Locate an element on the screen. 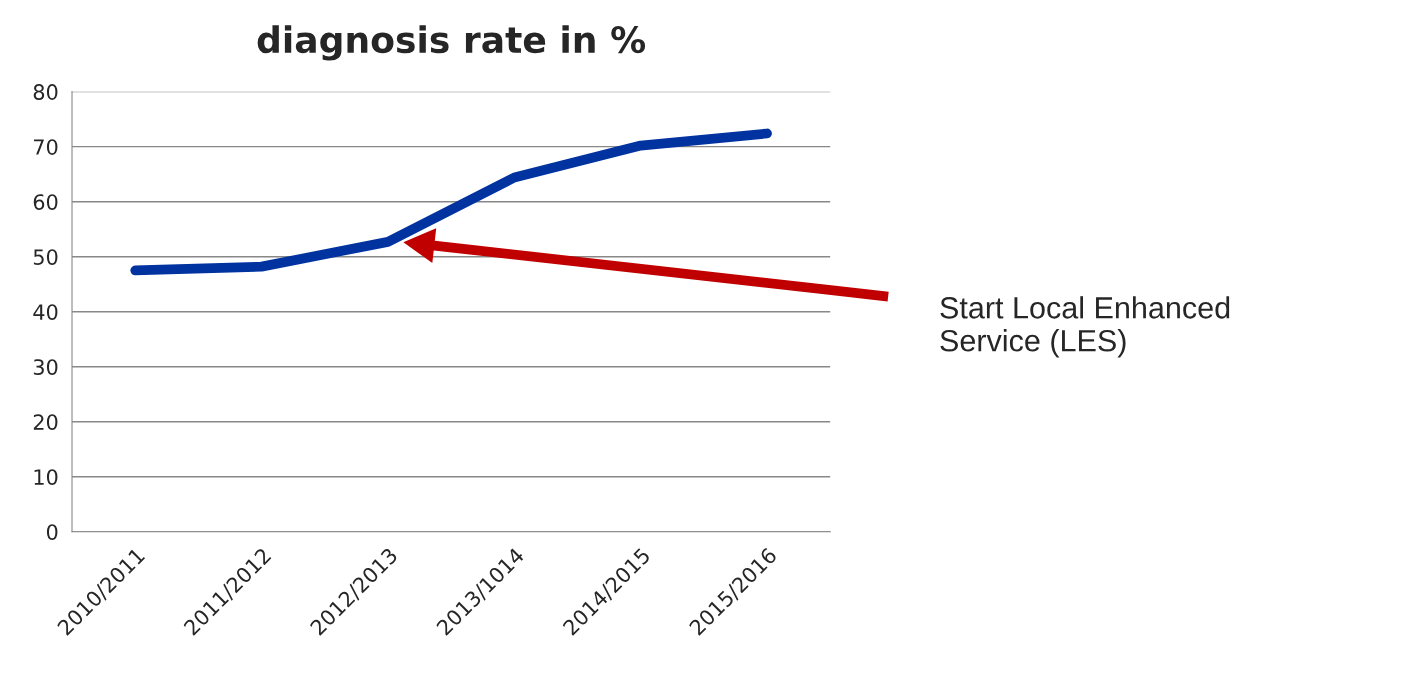  y-tick-label: 30 is located at coordinates (45, 367).